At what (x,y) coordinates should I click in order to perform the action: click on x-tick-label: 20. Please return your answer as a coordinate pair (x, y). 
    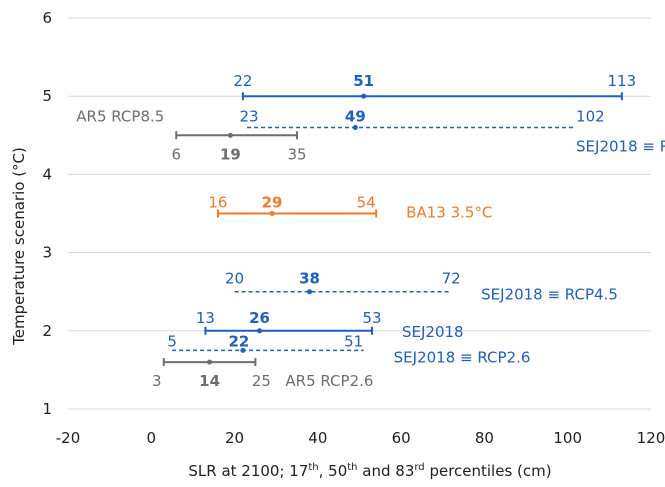
    Looking at the image, I should click on (234, 438).